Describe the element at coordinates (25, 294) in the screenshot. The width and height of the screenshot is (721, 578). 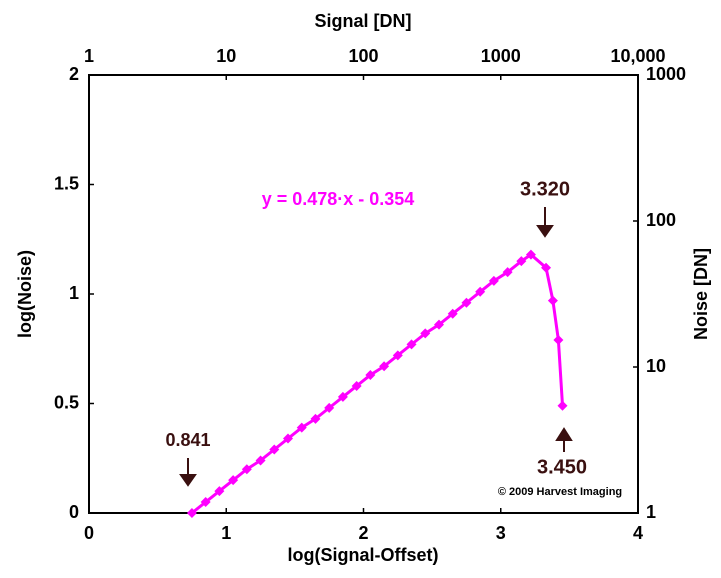
I see `y-axis-label: log(Noise)` at that location.